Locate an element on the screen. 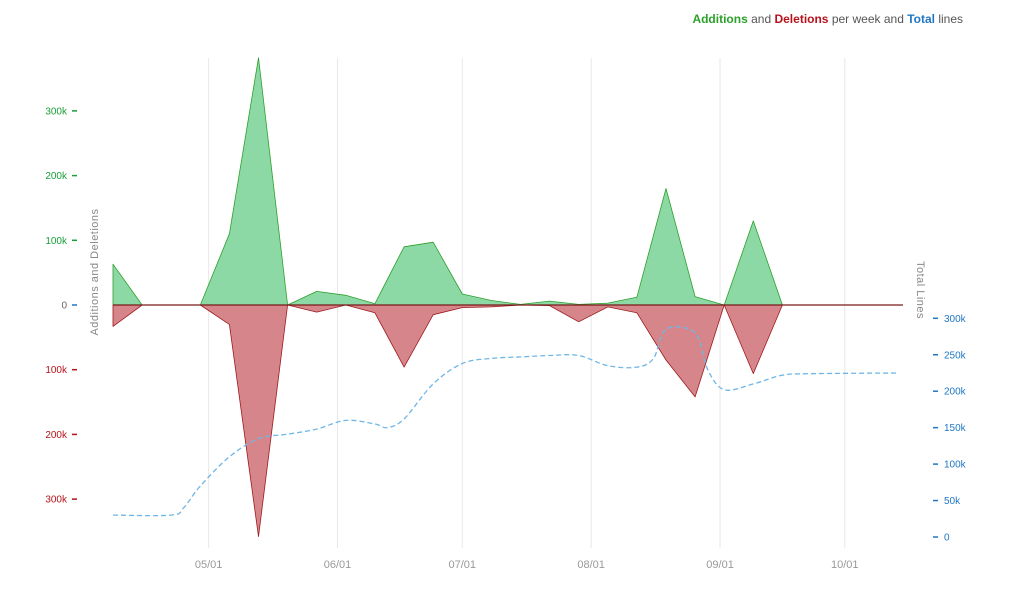 The width and height of the screenshot is (1009, 609). left-axis: 300k 200k 100k 0 100k 200k 300k is located at coordinates (61, 306).